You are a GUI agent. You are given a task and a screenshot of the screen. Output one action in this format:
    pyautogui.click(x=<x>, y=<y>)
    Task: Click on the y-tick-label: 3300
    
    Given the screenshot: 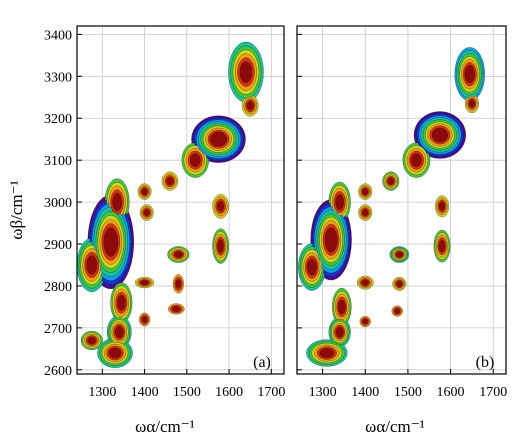 What is the action you would take?
    pyautogui.click(x=58, y=77)
    